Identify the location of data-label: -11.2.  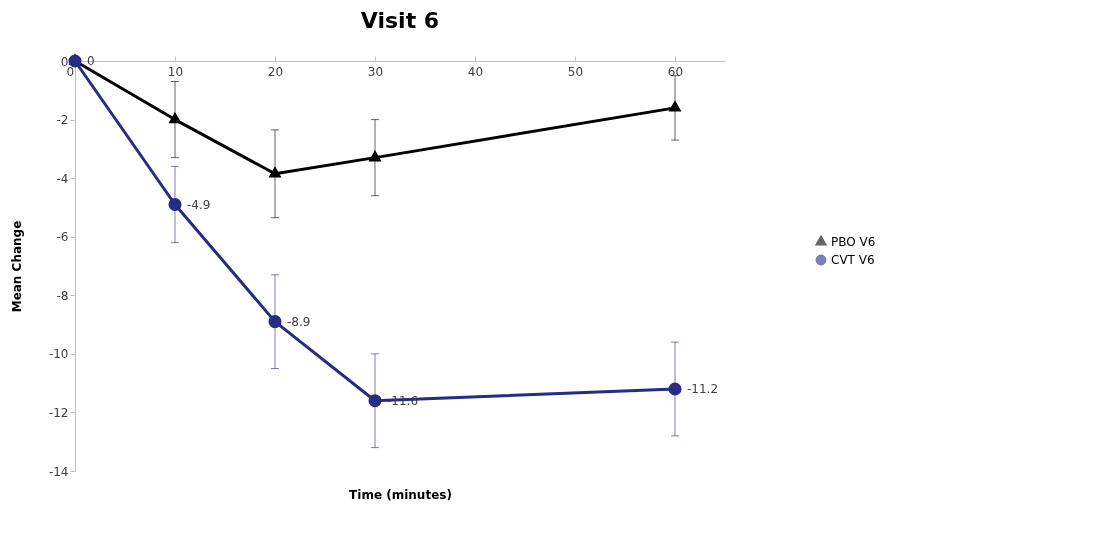
(703, 389).